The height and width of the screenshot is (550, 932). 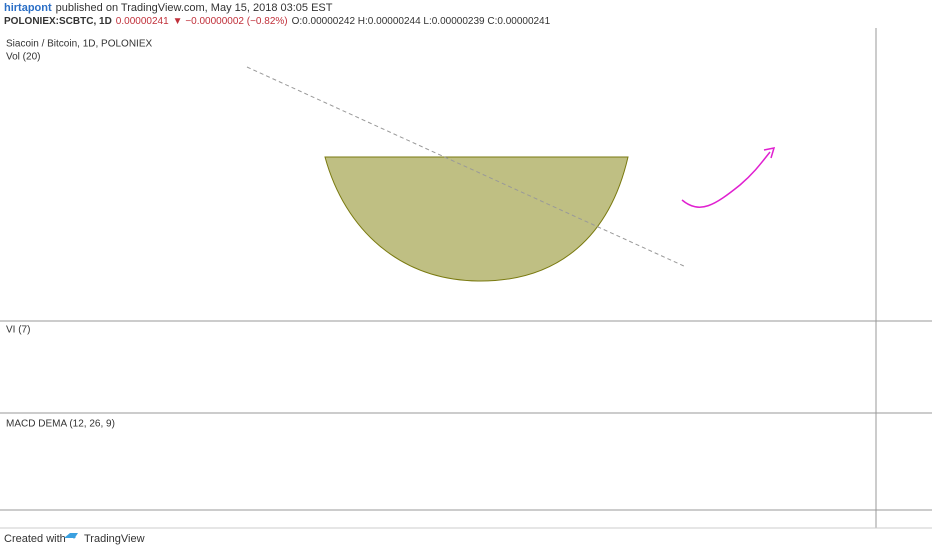 I want to click on footer-brand: TradingView, so click(x=114, y=539).